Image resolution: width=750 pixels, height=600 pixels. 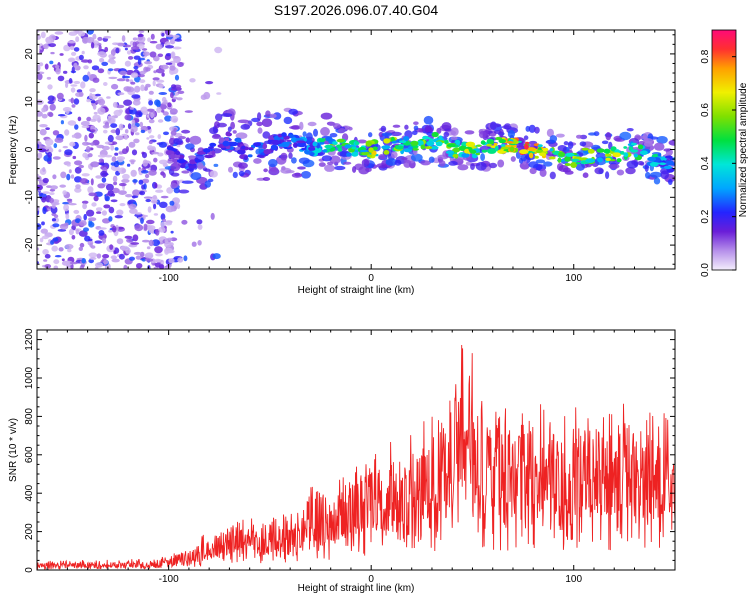 I want to click on figure-title: S197.2026.096.07.40.G04, so click(x=356, y=10).